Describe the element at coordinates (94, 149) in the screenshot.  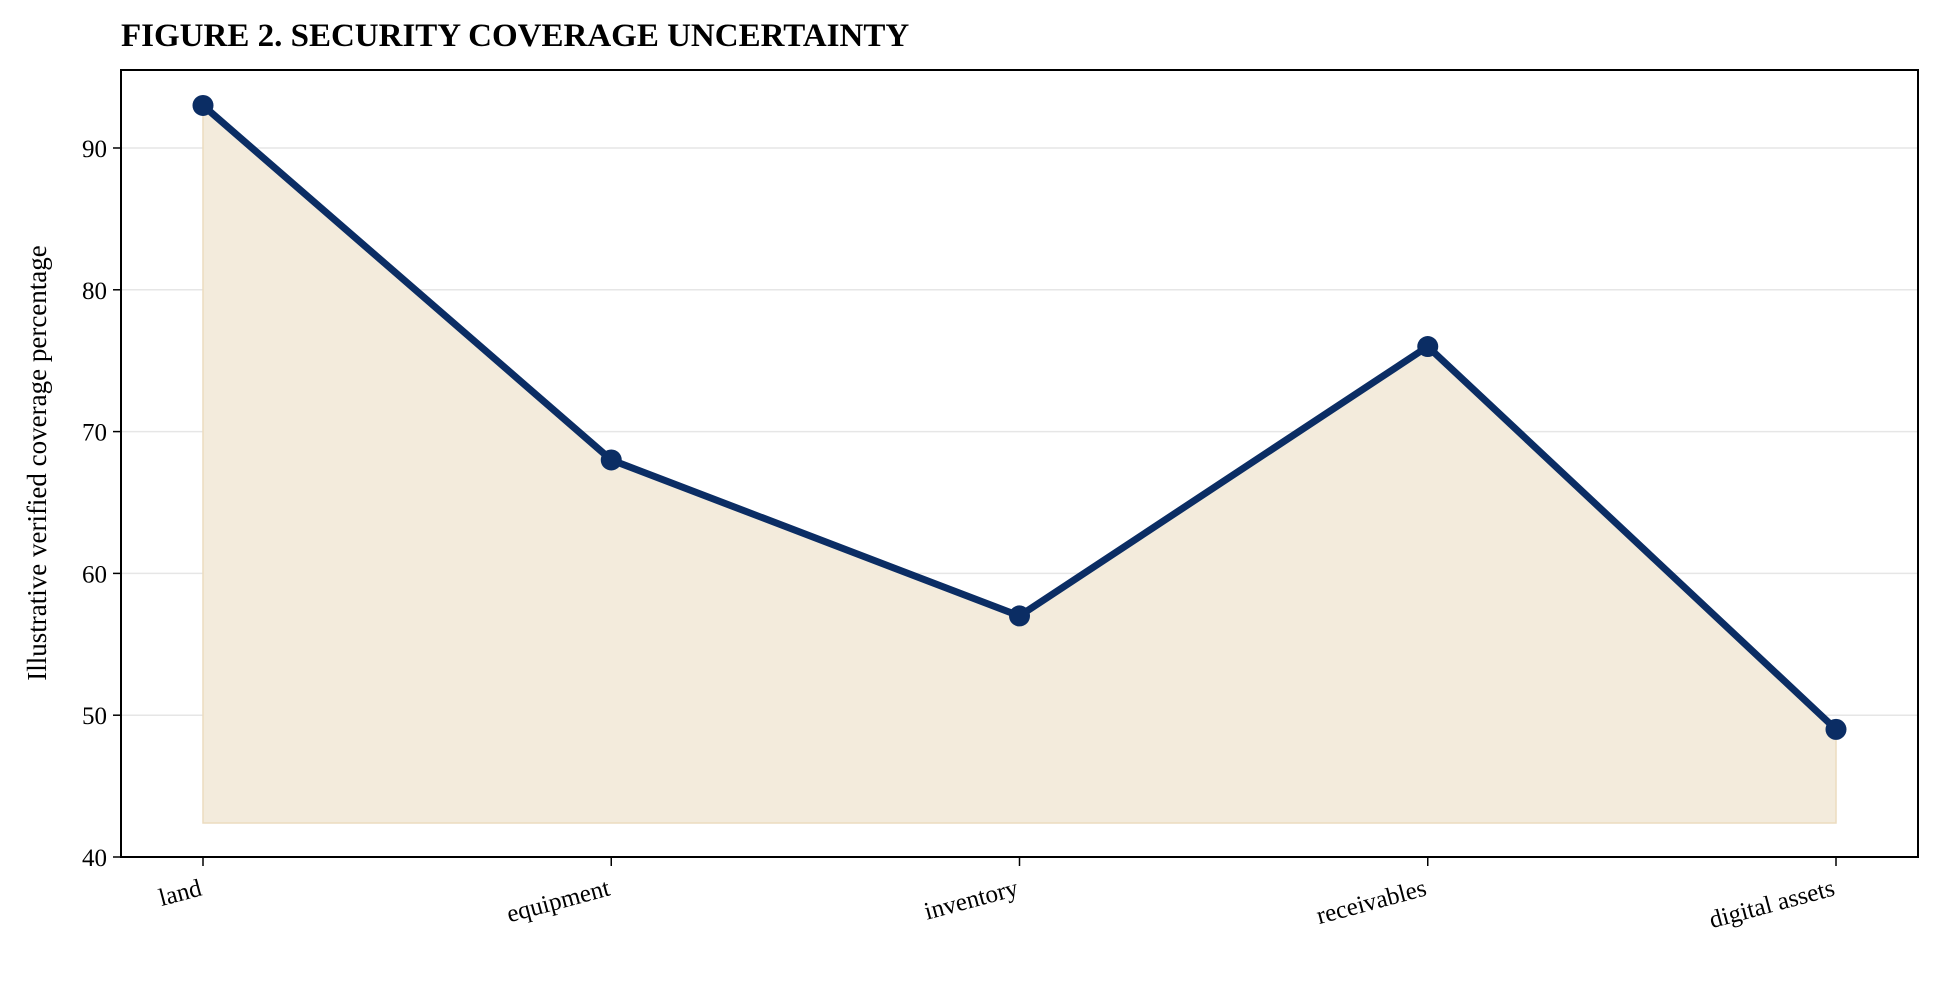
I see `y-tick-label: 90` at that location.